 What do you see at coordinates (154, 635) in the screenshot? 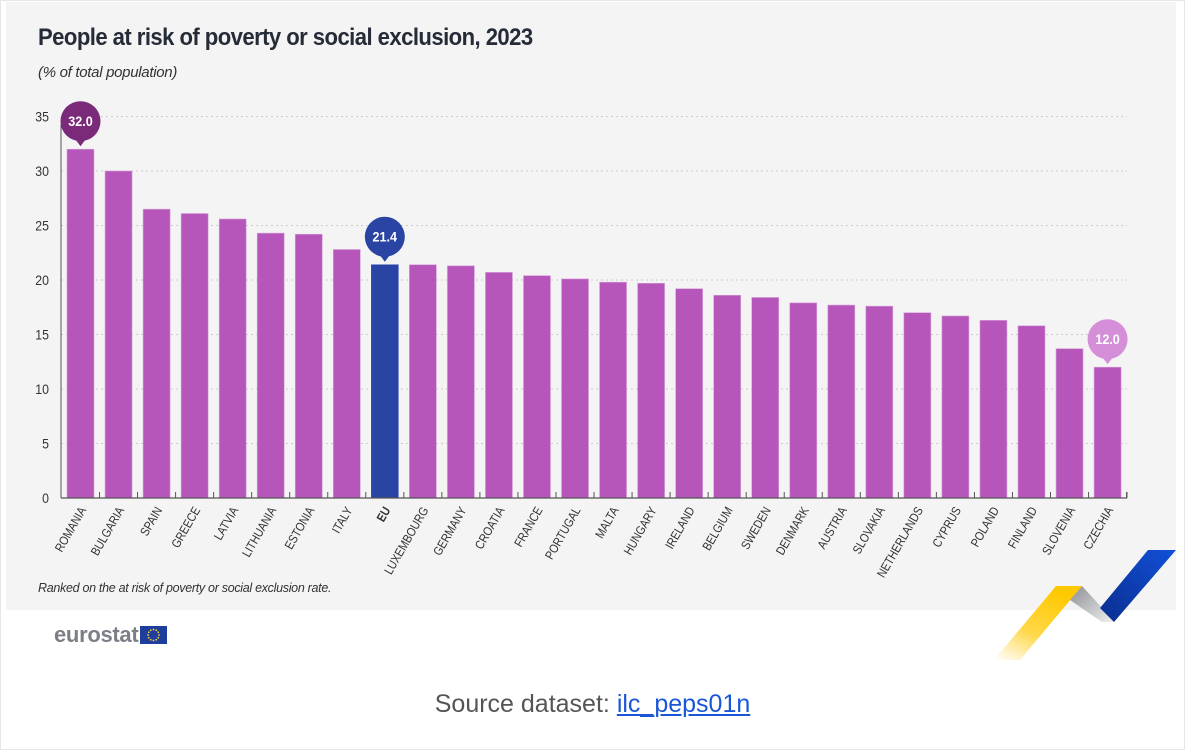
I see `eu-flag-icon` at bounding box center [154, 635].